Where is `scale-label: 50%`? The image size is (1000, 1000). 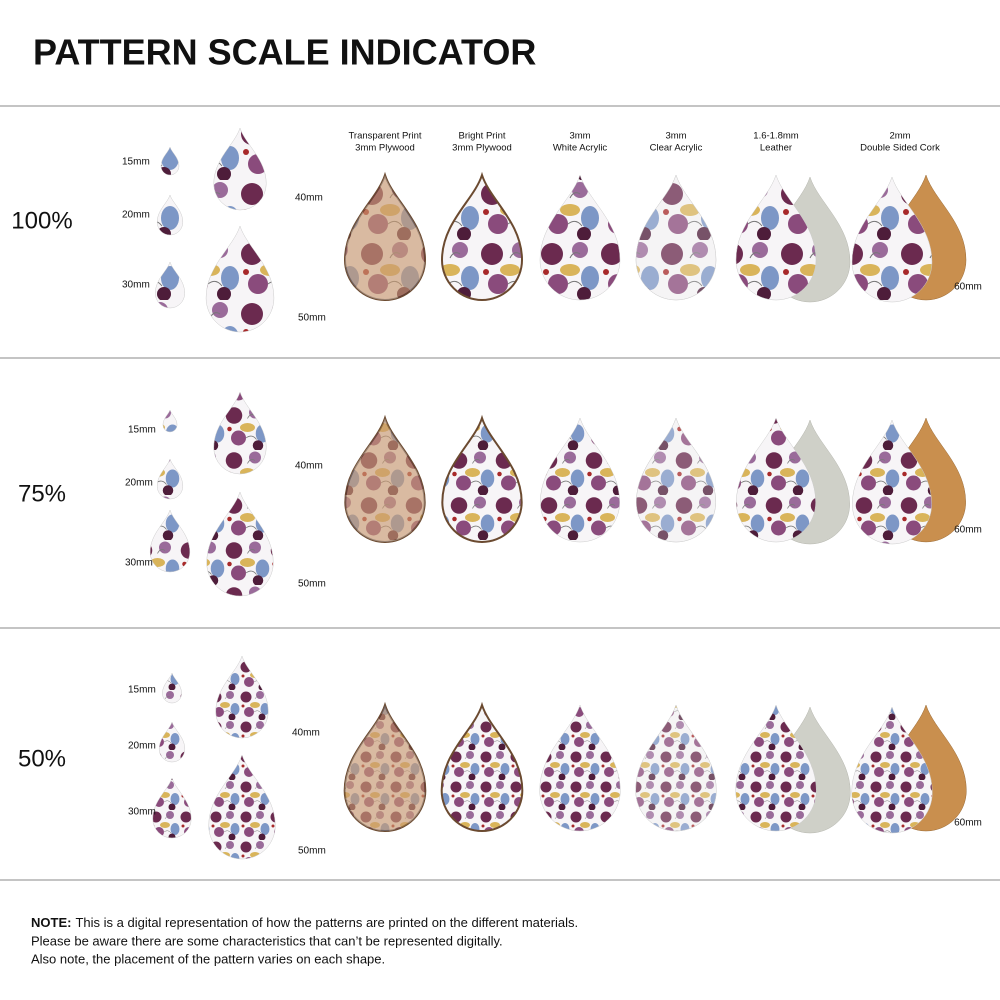
scale-label: 50% is located at coordinates (42, 758).